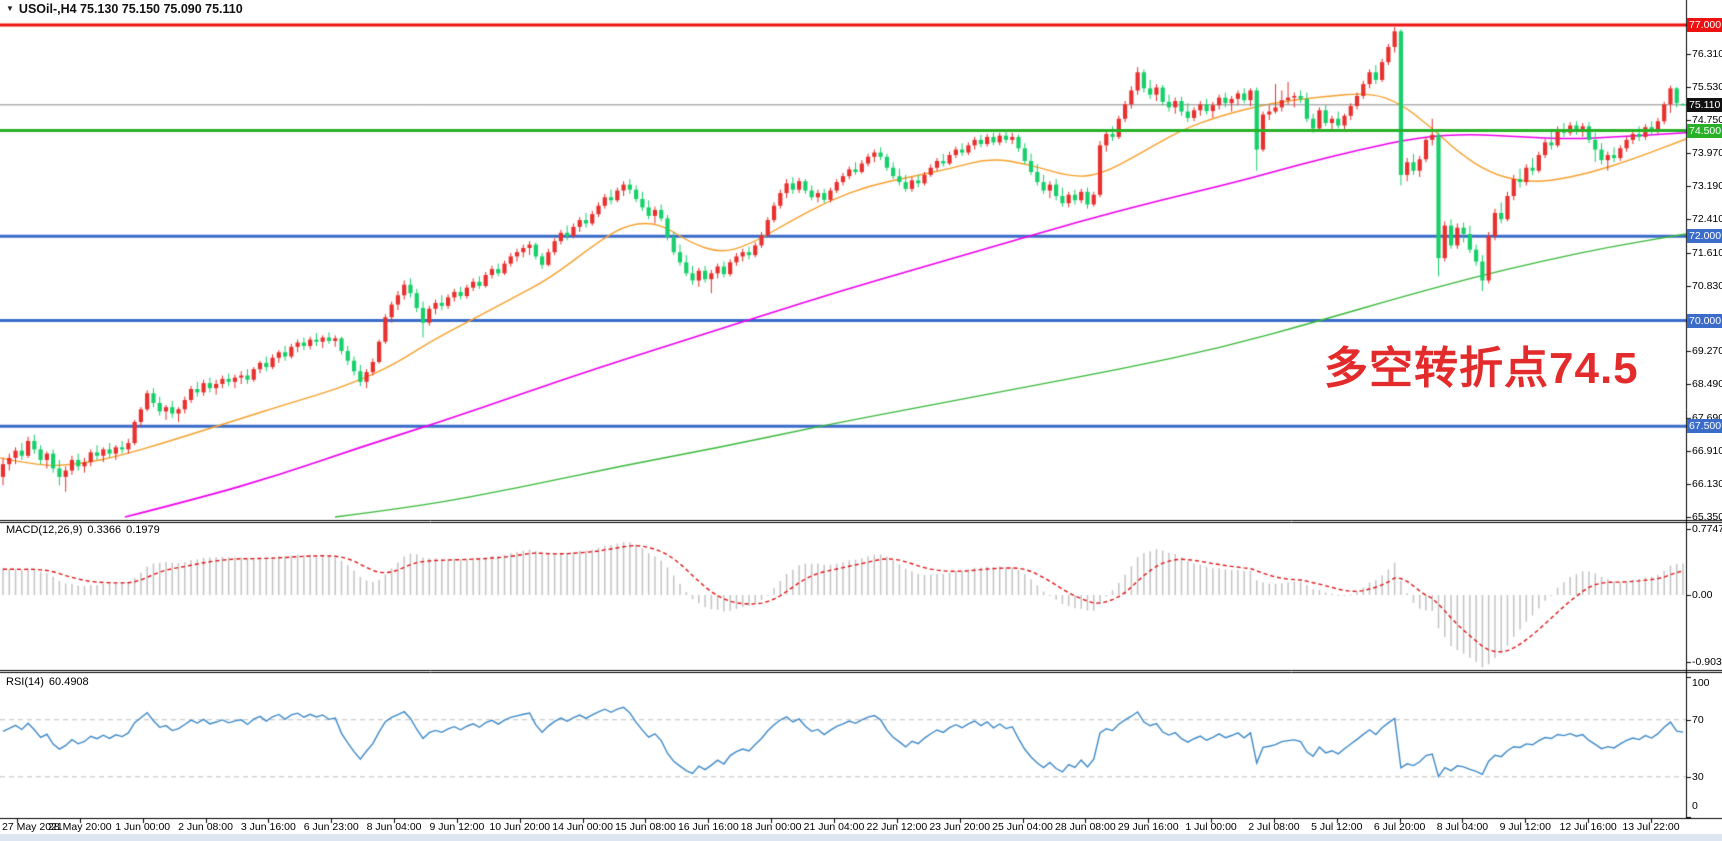  What do you see at coordinates (130, 9) in the screenshot?
I see `symbol-title-text: USOil-,H4 75.130 75.150 75.090 75.110` at bounding box center [130, 9].